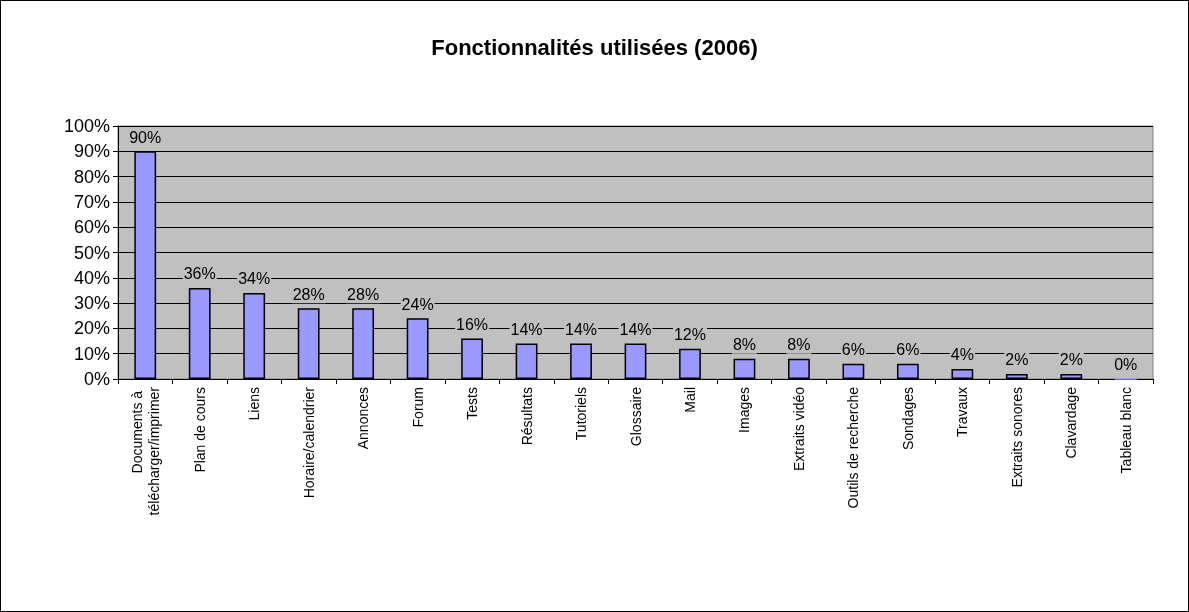  Describe the element at coordinates (526, 416) in the screenshot. I see `x-tick-label: Résultats` at that location.